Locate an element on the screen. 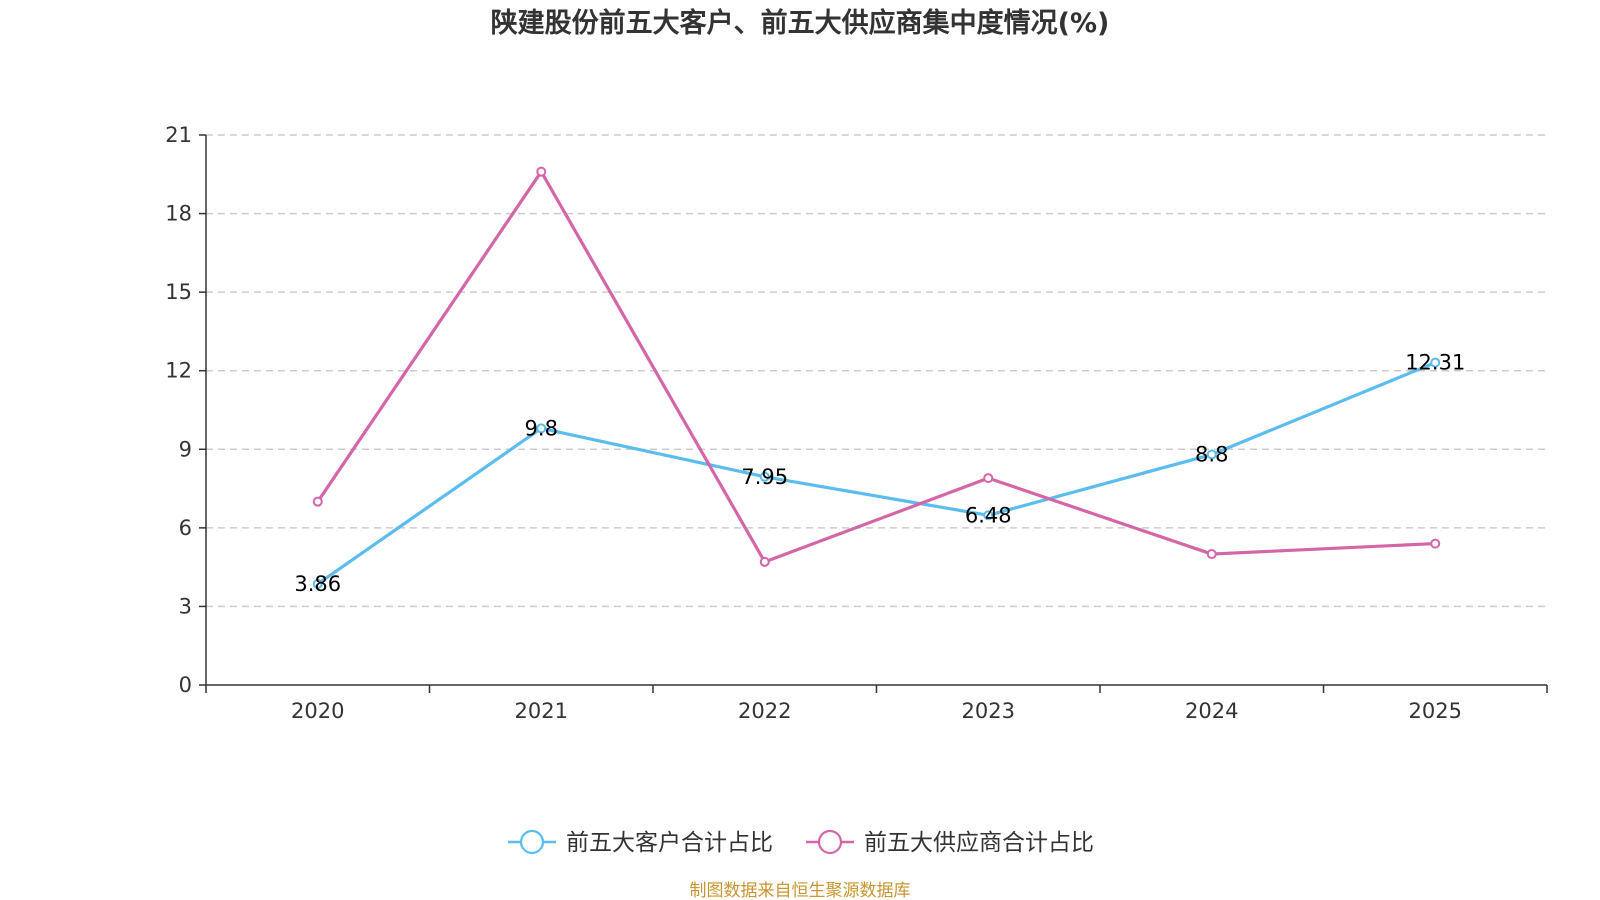  data-label: 12.31 is located at coordinates (1435, 363).